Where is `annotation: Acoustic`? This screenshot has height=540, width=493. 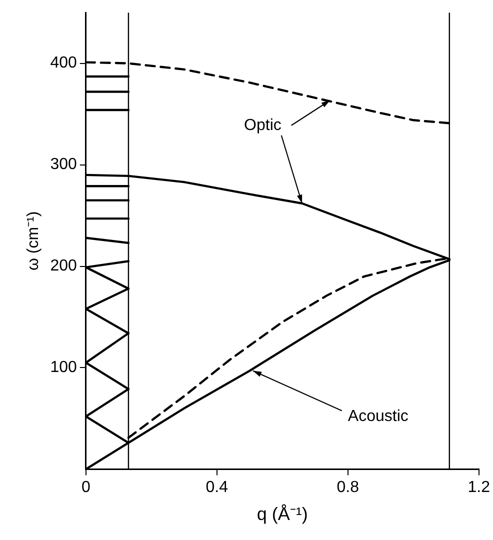 annotation: Acoustic is located at coordinates (378, 417).